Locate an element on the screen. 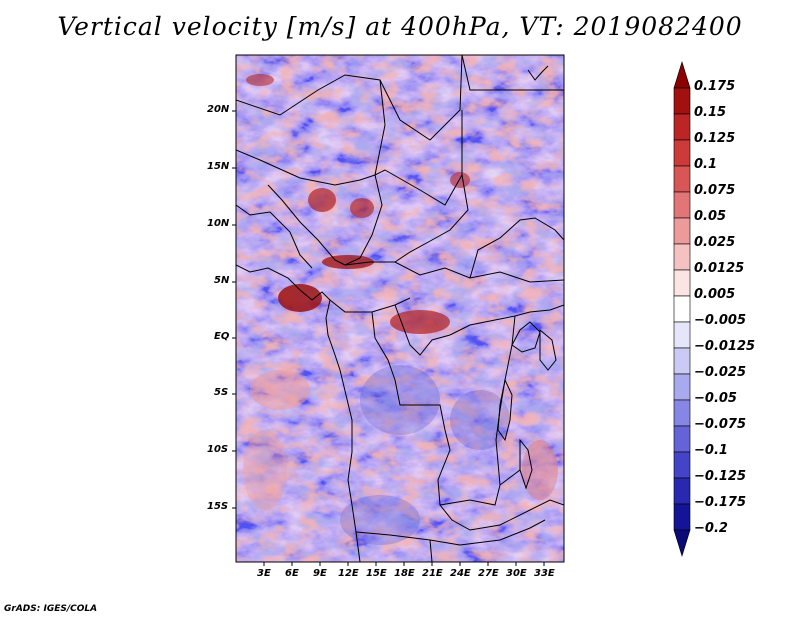 The width and height of the screenshot is (800, 618). lon-label-6e: 6E is located at coordinates (292, 573).